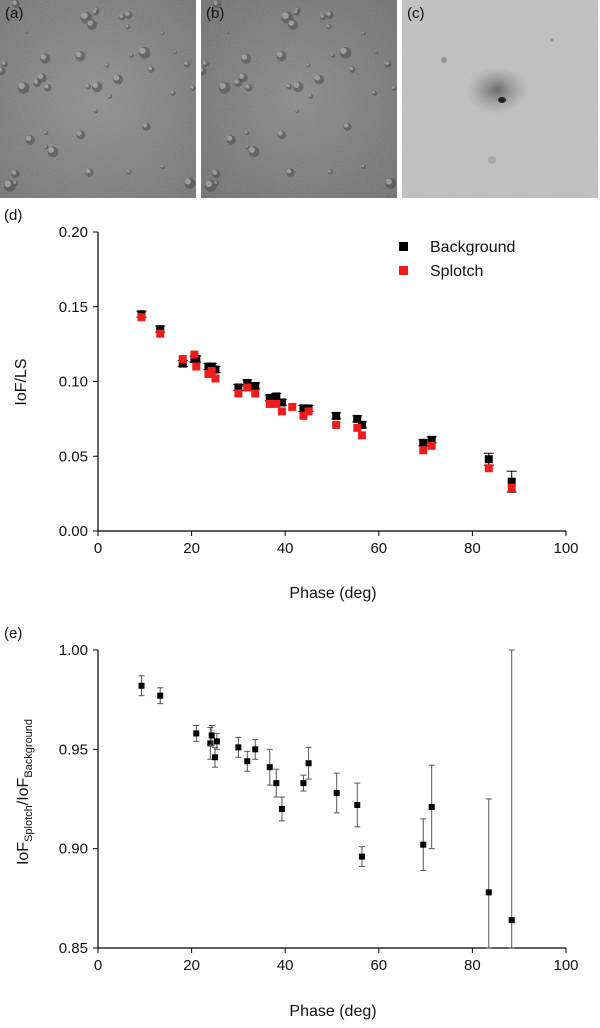  What do you see at coordinates (215, 13) in the screenshot?
I see `panel-label-b: (b)` at bounding box center [215, 13].